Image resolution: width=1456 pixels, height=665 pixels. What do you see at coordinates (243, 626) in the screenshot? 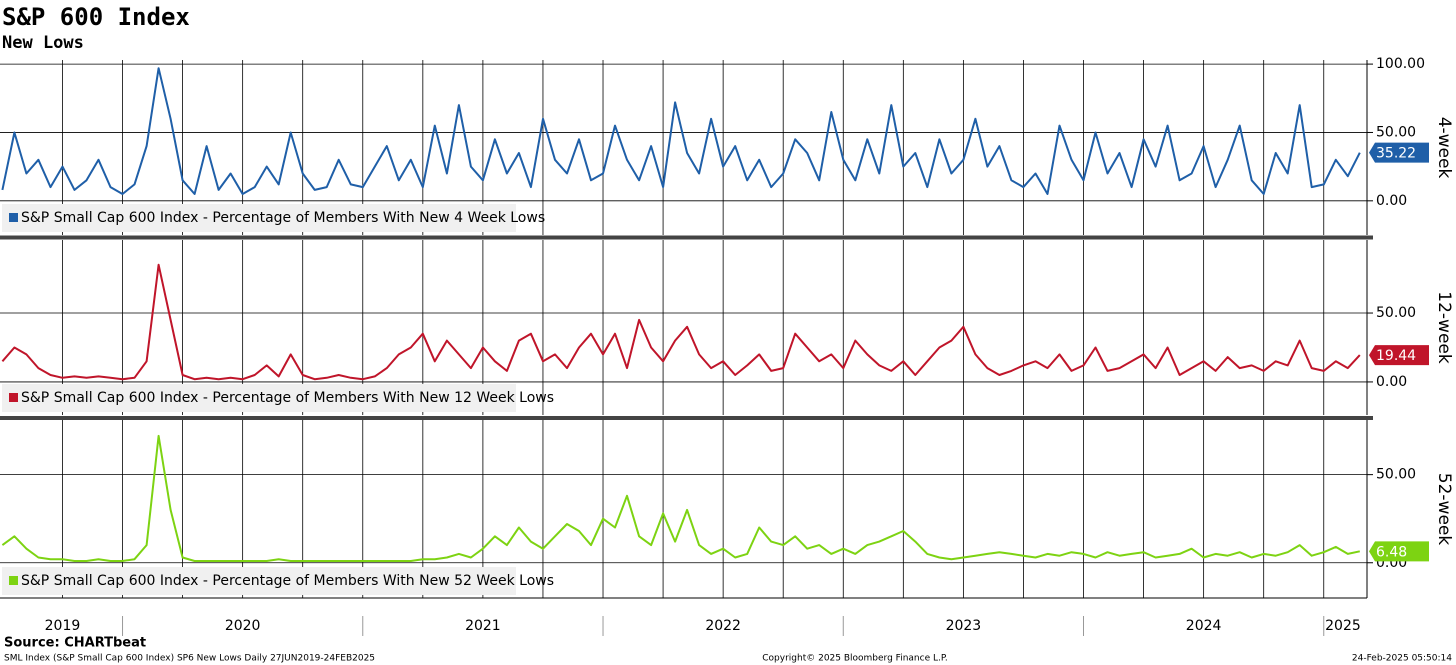
I see `x-tick-label: 2020` at bounding box center [243, 626].